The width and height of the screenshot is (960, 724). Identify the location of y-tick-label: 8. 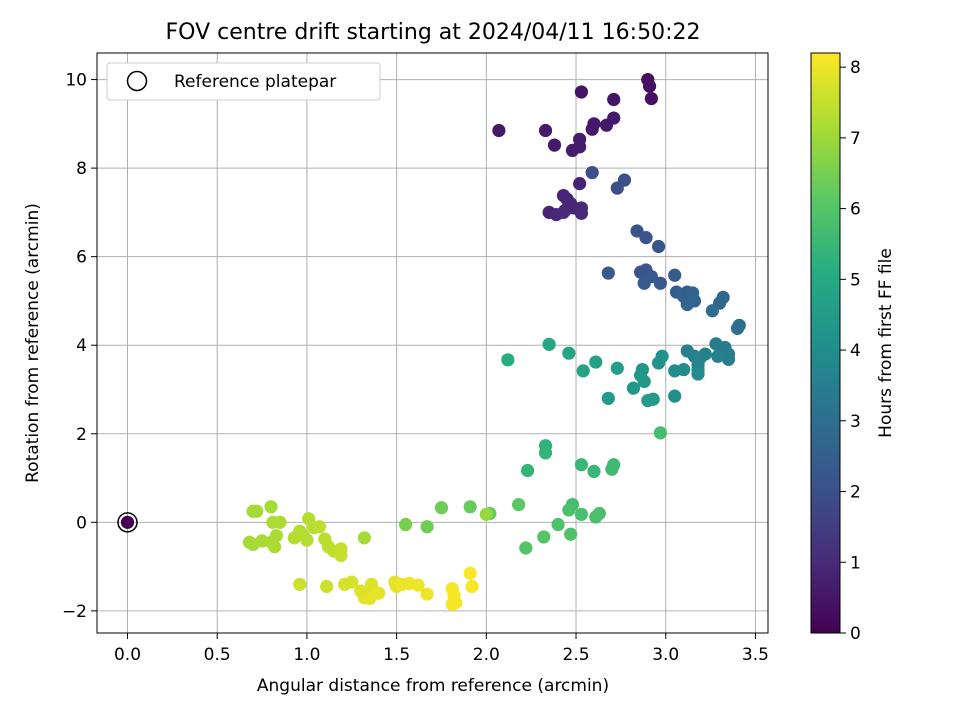
(81, 169).